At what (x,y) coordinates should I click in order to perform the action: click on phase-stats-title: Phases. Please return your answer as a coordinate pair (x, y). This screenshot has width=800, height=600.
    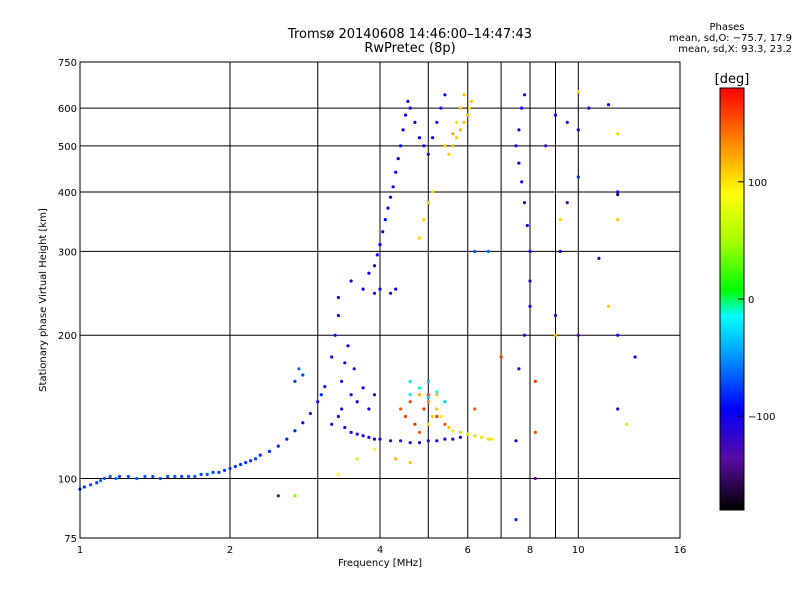
    Looking at the image, I should click on (727, 27).